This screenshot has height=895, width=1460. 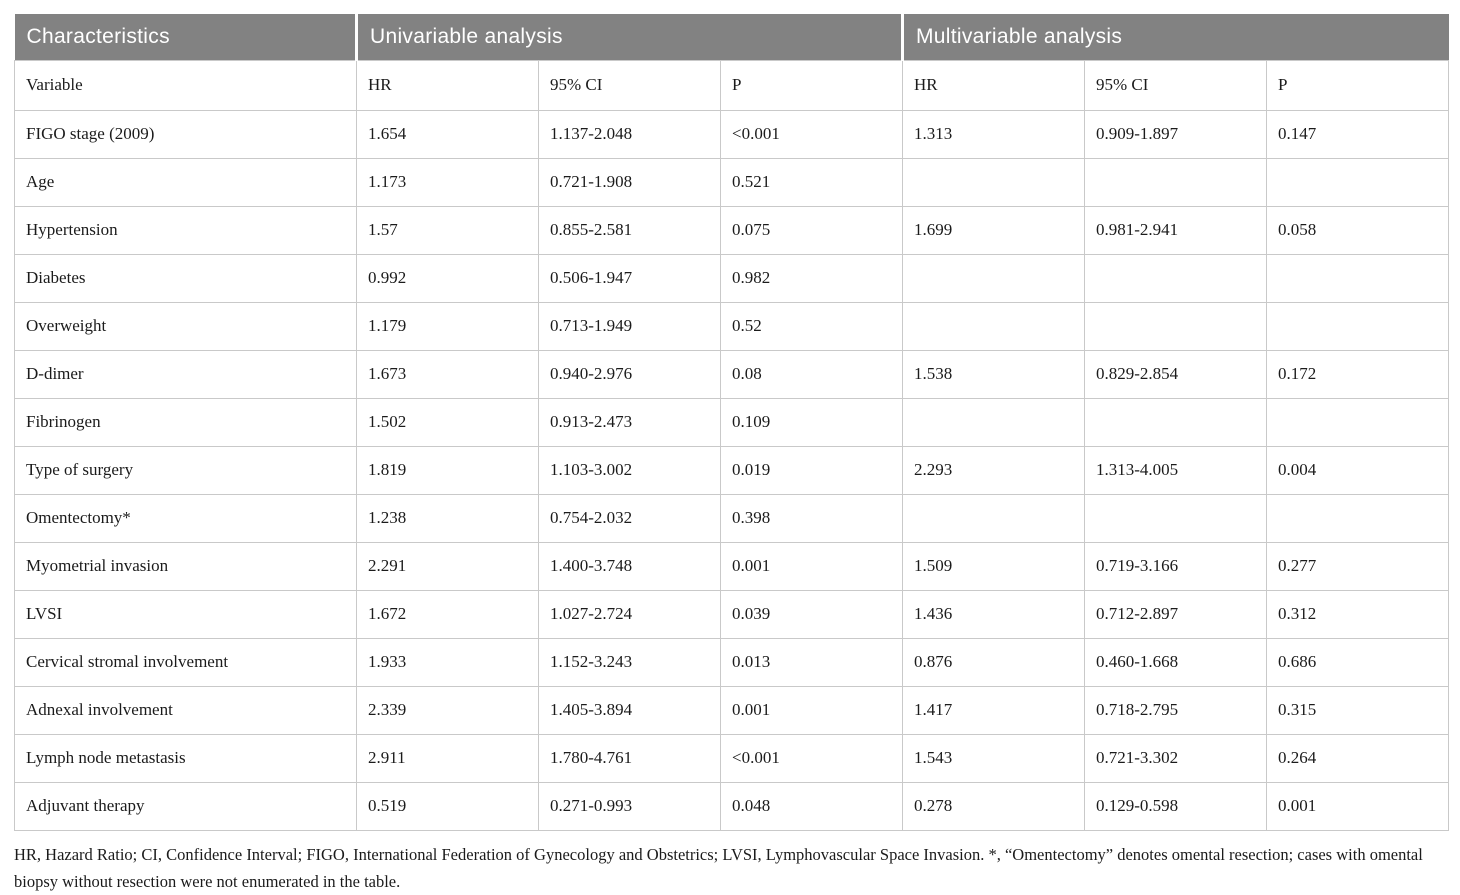 I want to click on table-cell: 1.417, so click(x=994, y=710).